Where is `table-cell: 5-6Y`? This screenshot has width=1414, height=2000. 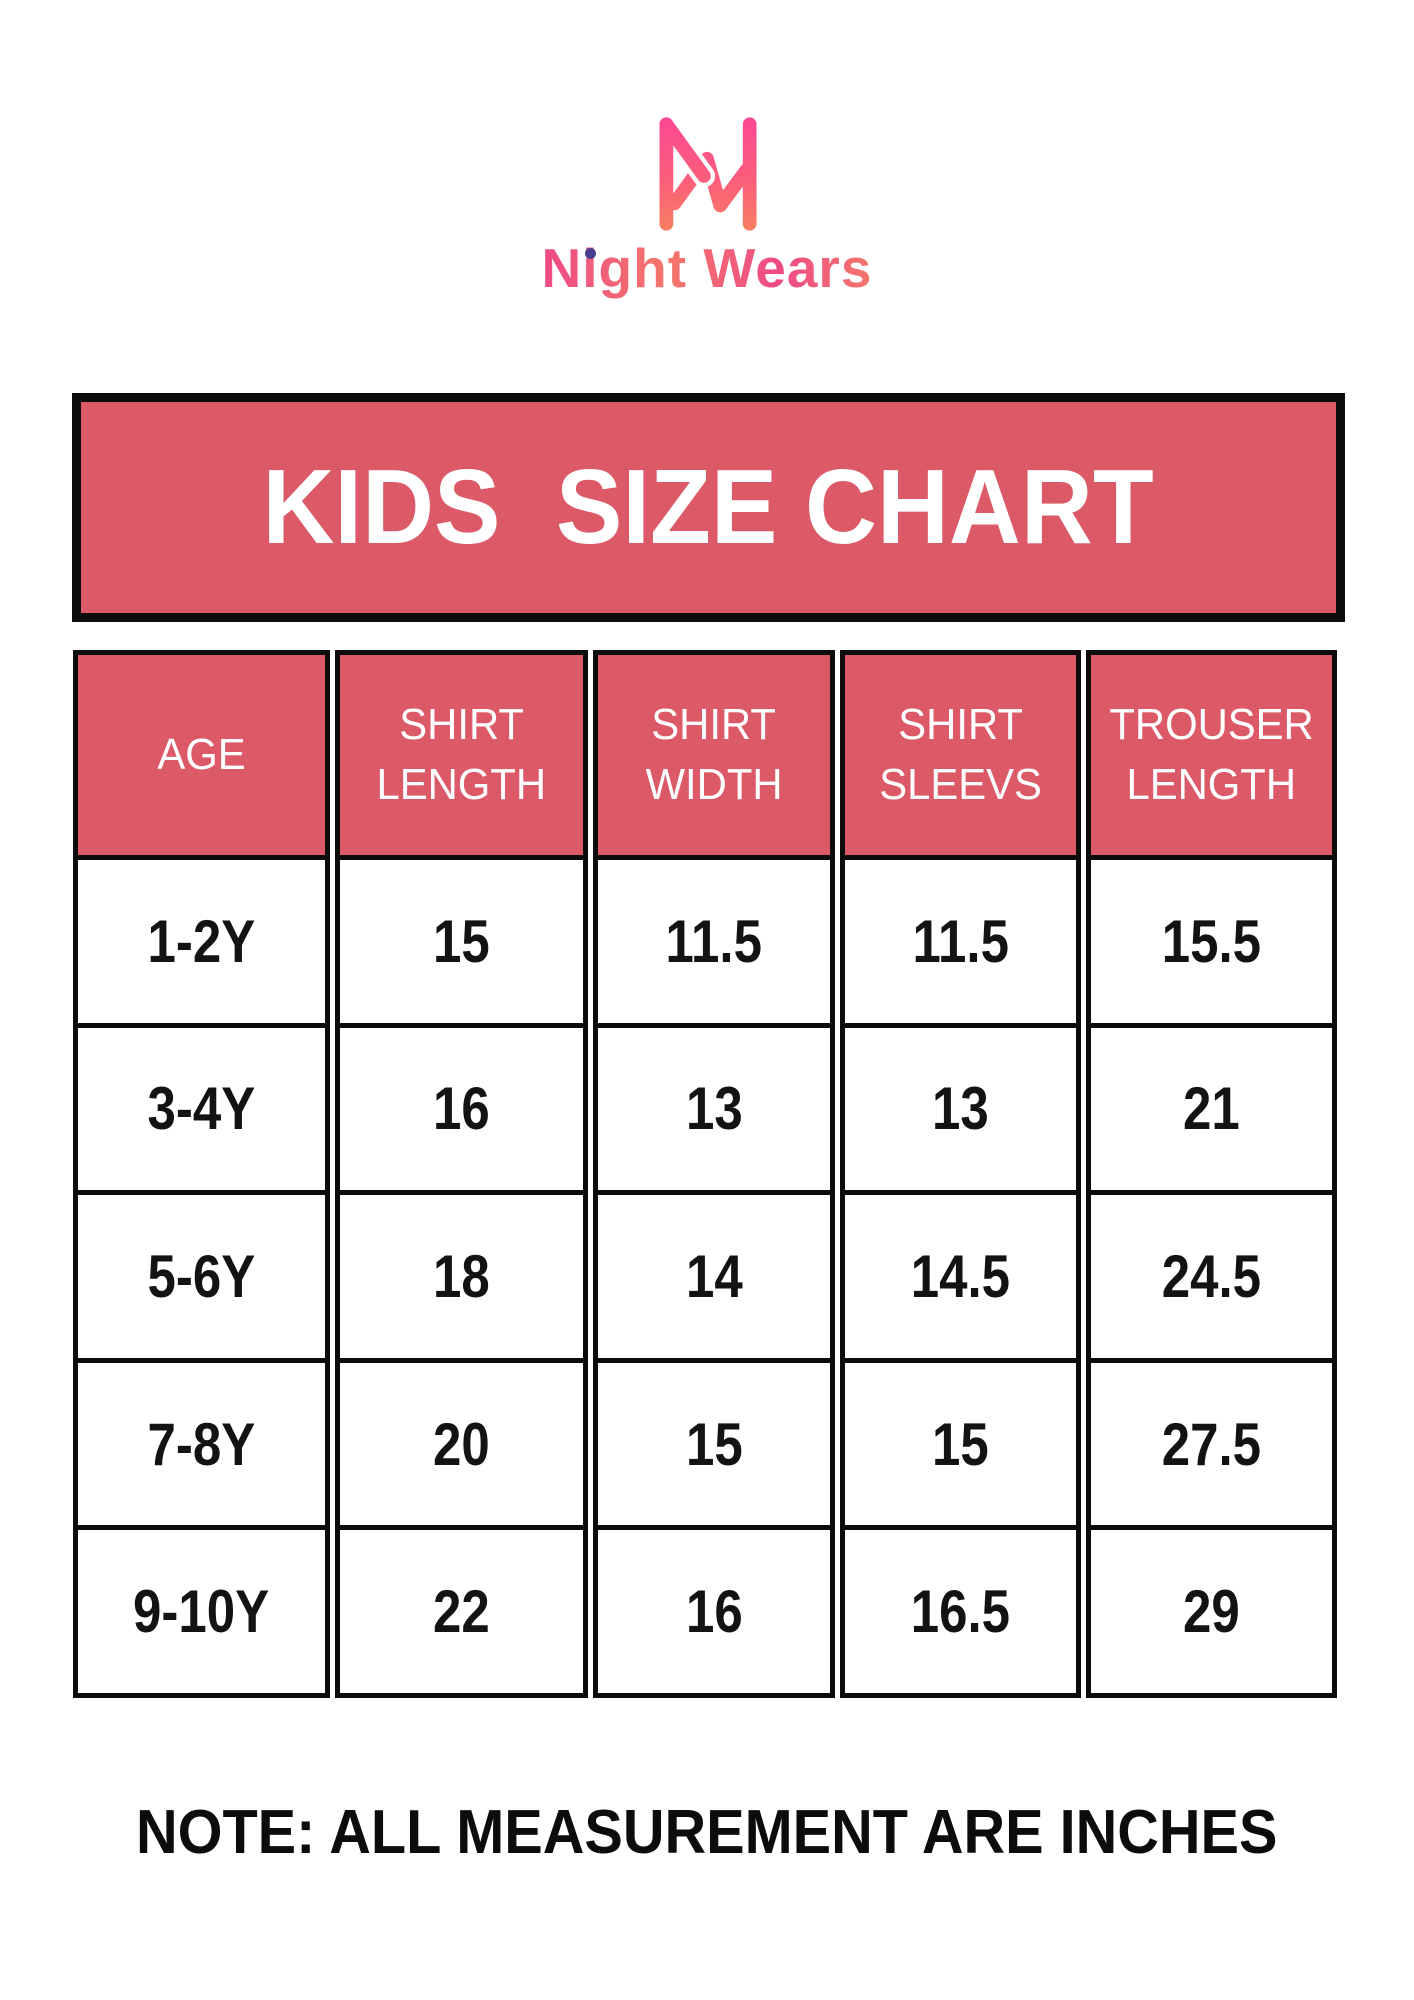 table-cell: 5-6Y is located at coordinates (201, 1274).